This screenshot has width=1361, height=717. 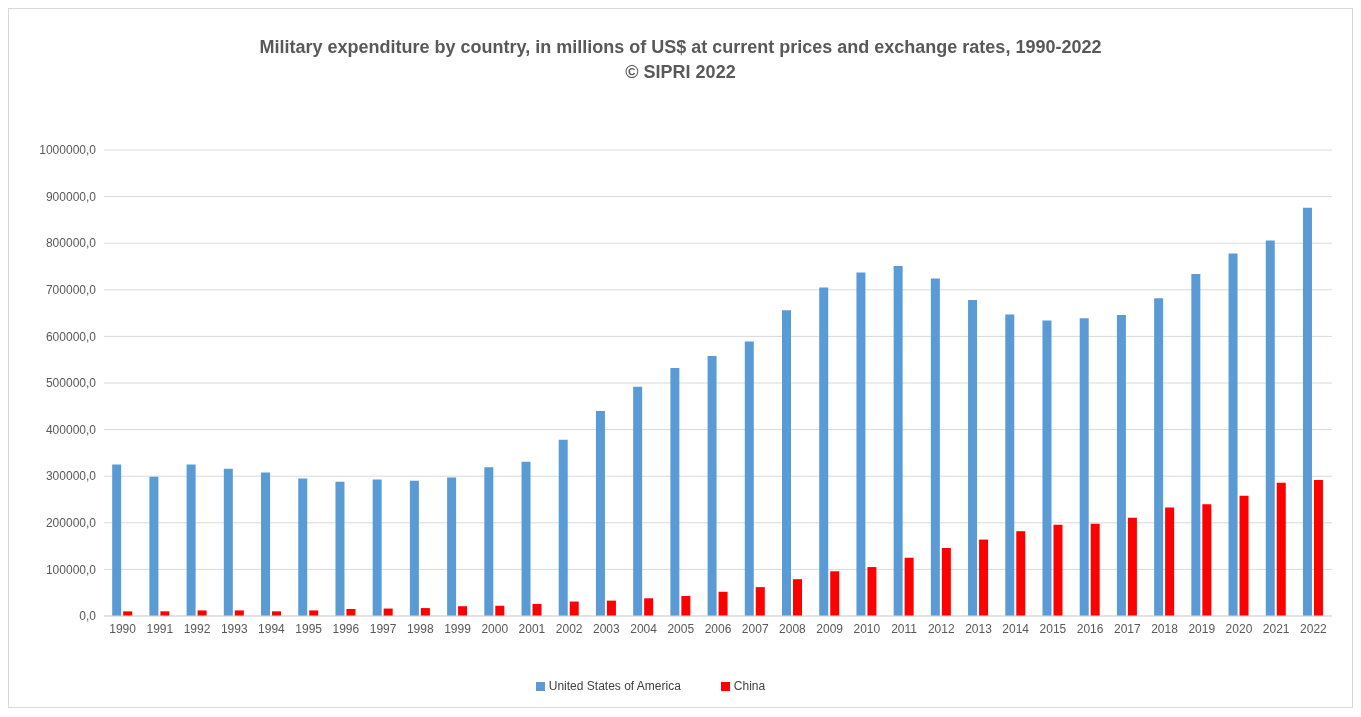 I want to click on y-tick-label: 0,0, so click(x=88, y=616).